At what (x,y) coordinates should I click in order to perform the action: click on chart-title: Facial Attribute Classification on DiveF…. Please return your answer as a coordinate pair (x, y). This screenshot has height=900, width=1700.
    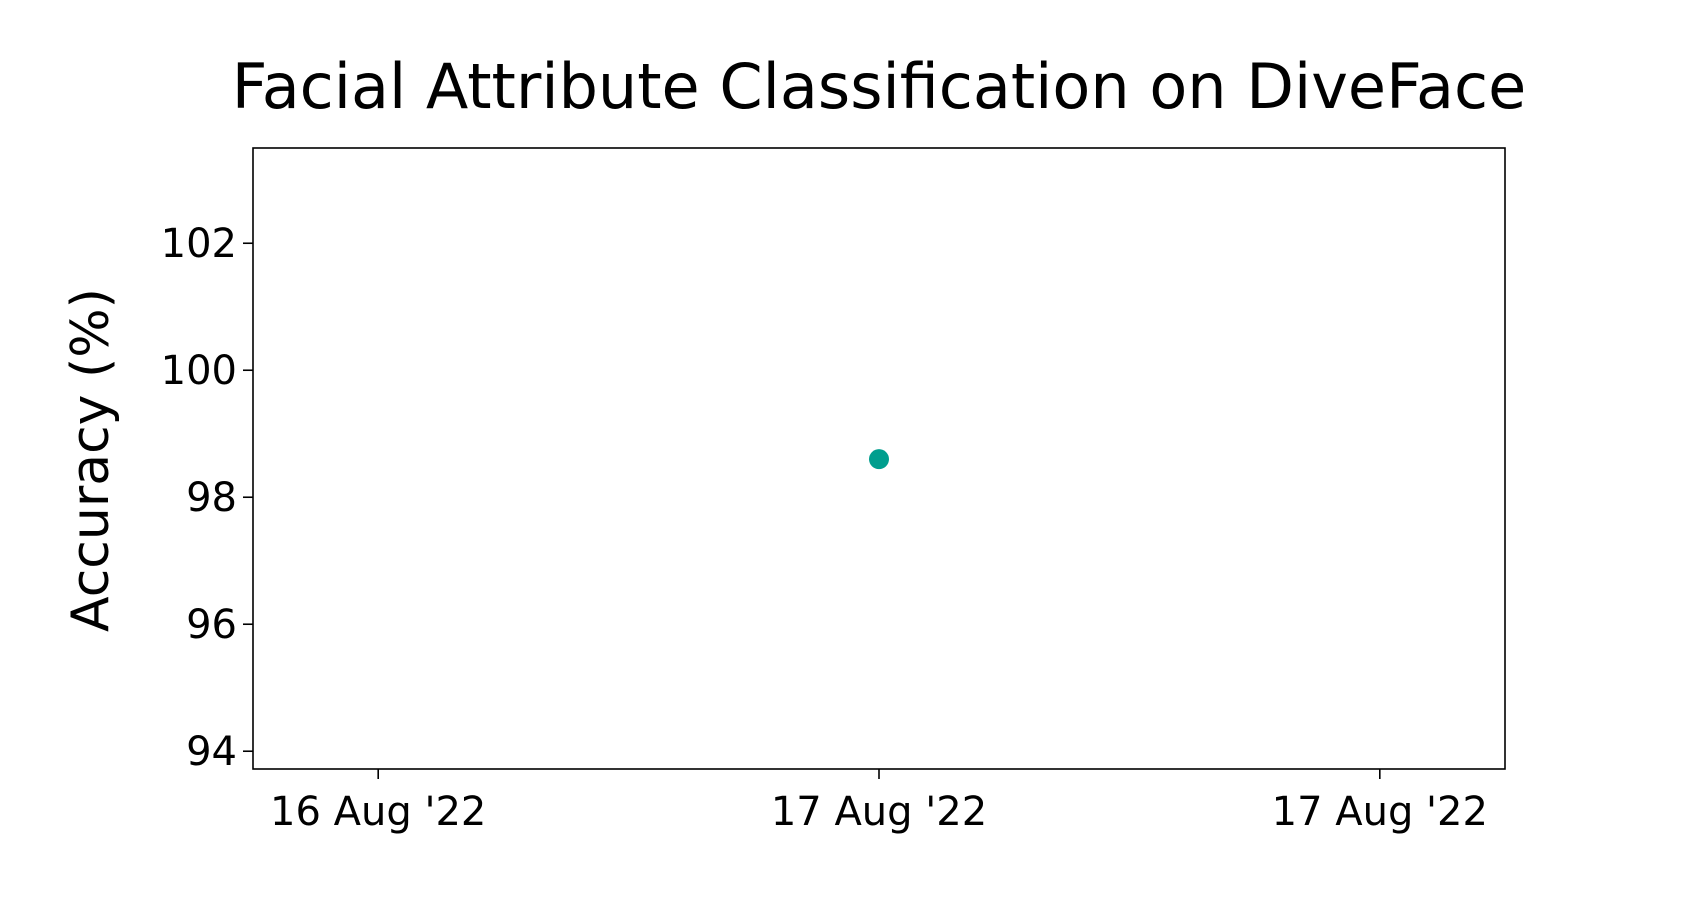
    Looking at the image, I should click on (879, 86).